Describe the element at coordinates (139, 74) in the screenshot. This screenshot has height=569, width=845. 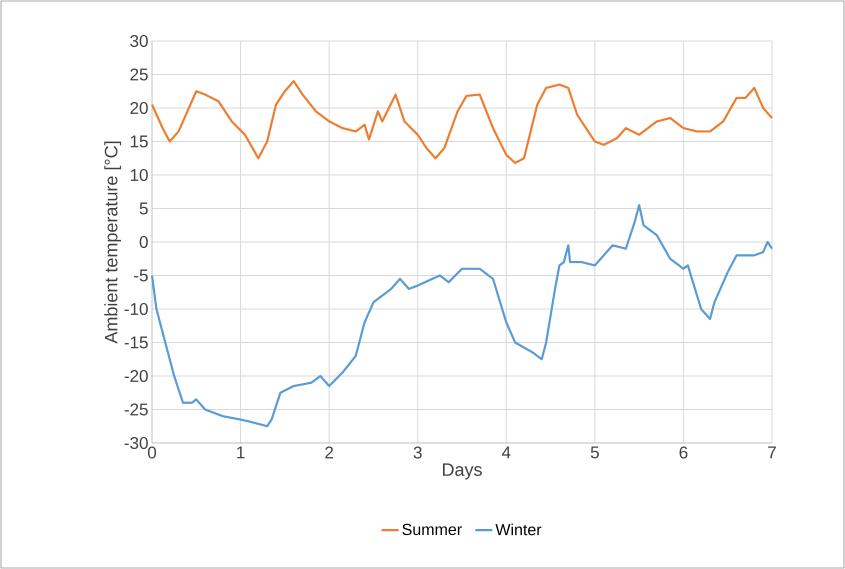
I see `y-tick-label: 25` at that location.